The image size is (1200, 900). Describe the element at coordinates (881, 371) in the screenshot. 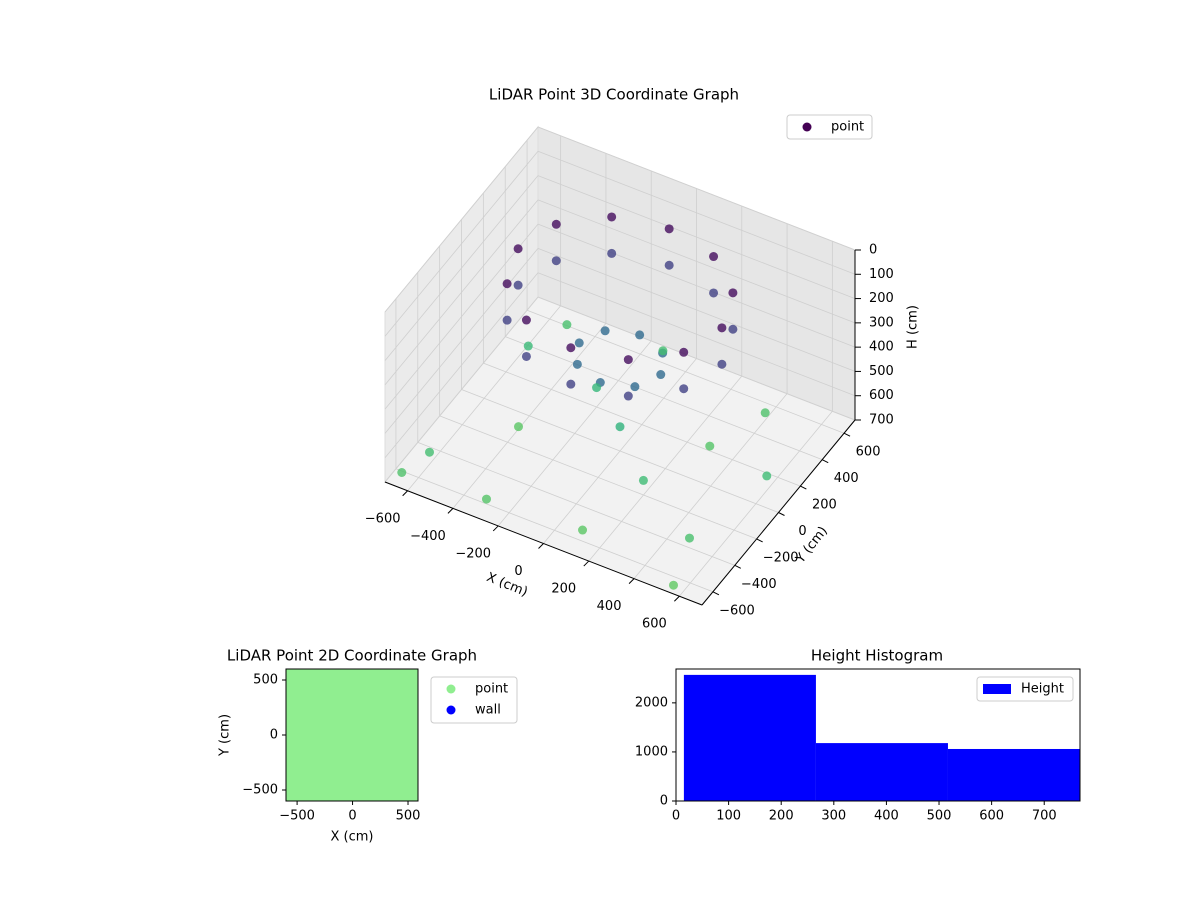

I see `z-tick-label: 500` at that location.